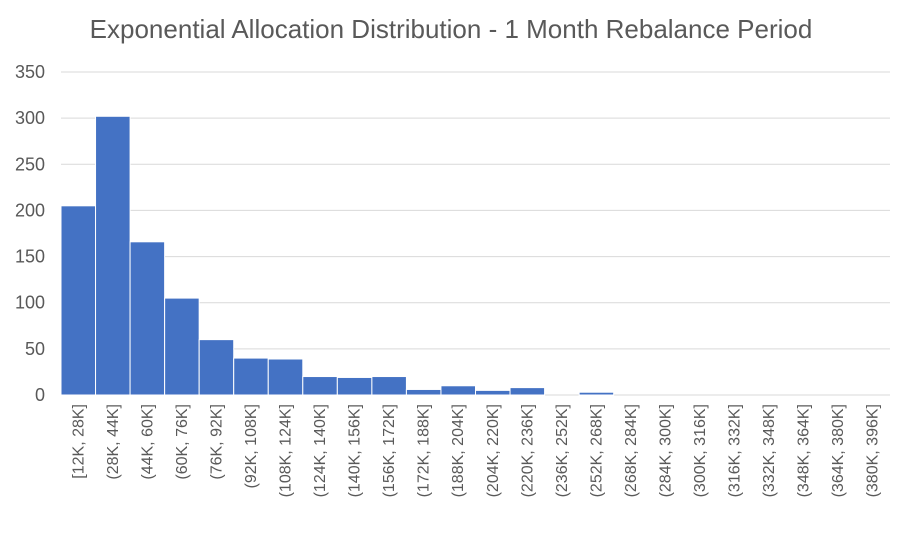 Image resolution: width=902 pixels, height=537 pixels. Describe the element at coordinates (30, 164) in the screenshot. I see `y-tick-label: 250` at that location.